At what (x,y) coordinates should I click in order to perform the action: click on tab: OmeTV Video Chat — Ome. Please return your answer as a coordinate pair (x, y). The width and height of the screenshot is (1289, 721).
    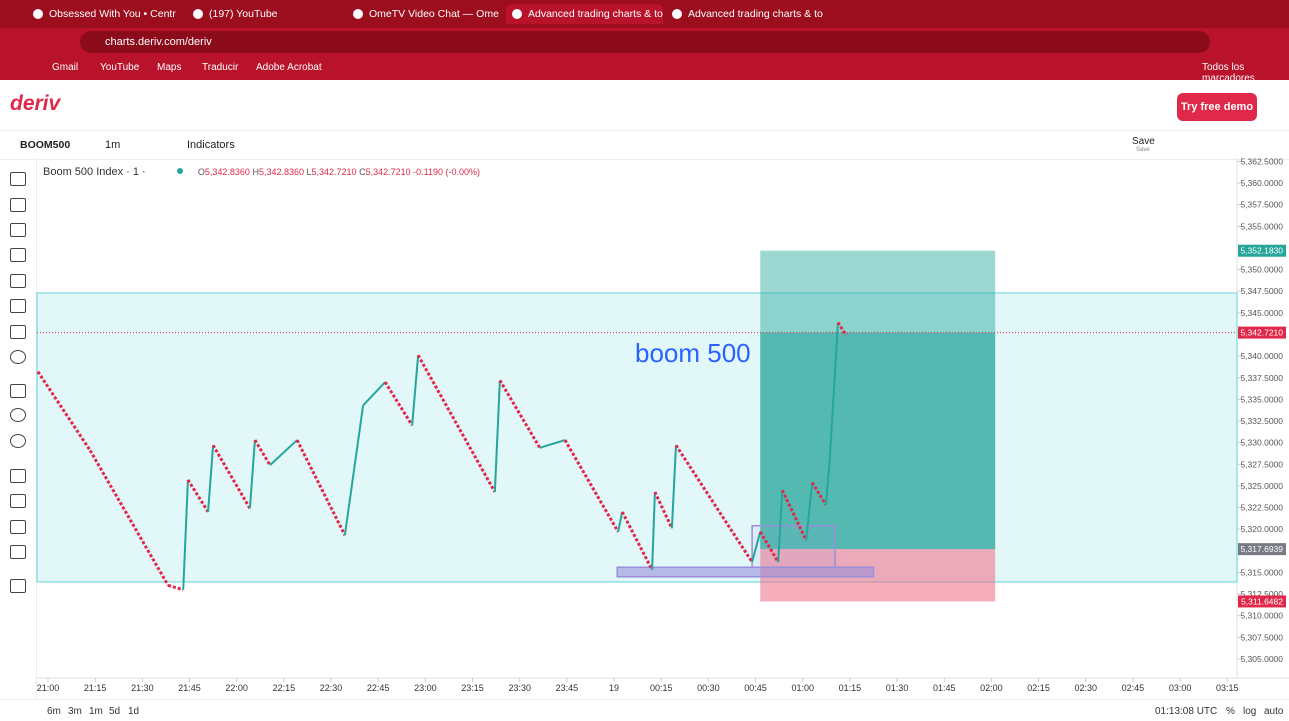
    Looking at the image, I should click on (425, 14).